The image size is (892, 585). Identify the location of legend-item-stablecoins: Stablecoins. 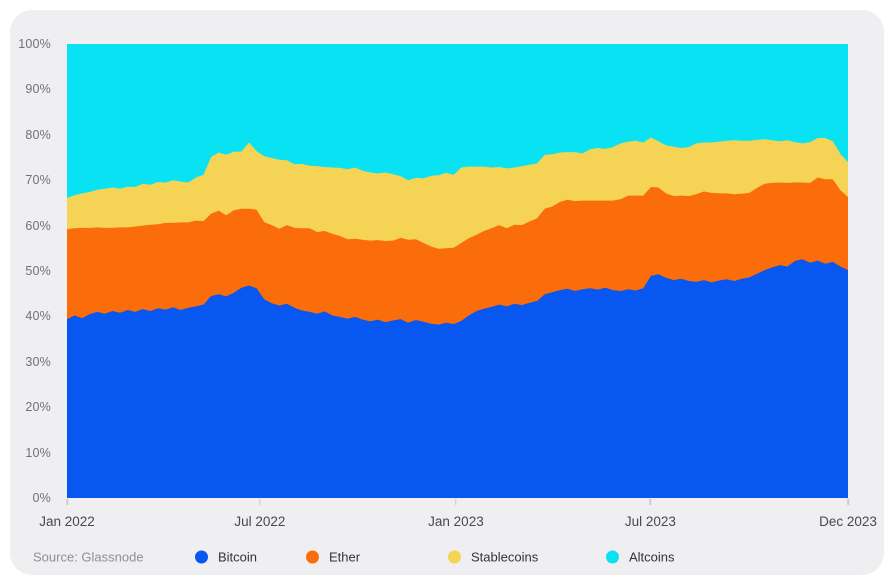
(493, 557).